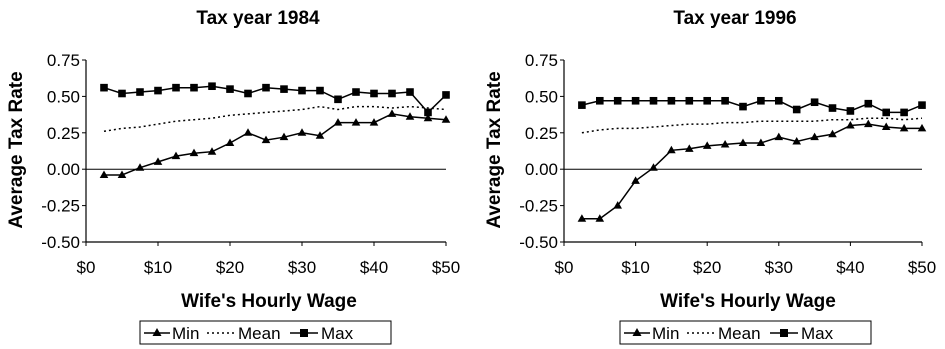  What do you see at coordinates (739, 333) in the screenshot?
I see `legend-mean-label: Mean` at bounding box center [739, 333].